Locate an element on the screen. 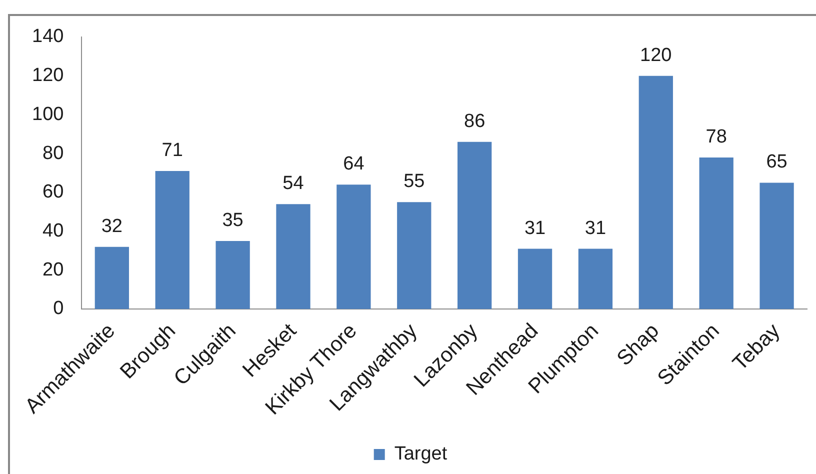 This screenshot has height=474, width=816. data-label: 35 is located at coordinates (233, 221).